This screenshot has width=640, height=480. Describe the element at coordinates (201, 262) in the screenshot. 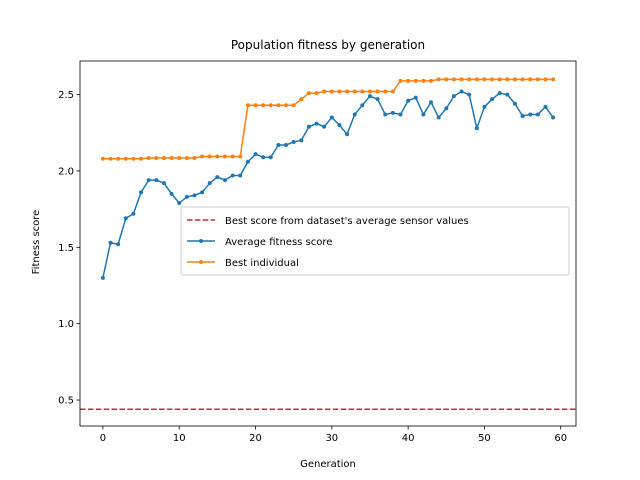

I see `legend-swatch-marker` at that location.